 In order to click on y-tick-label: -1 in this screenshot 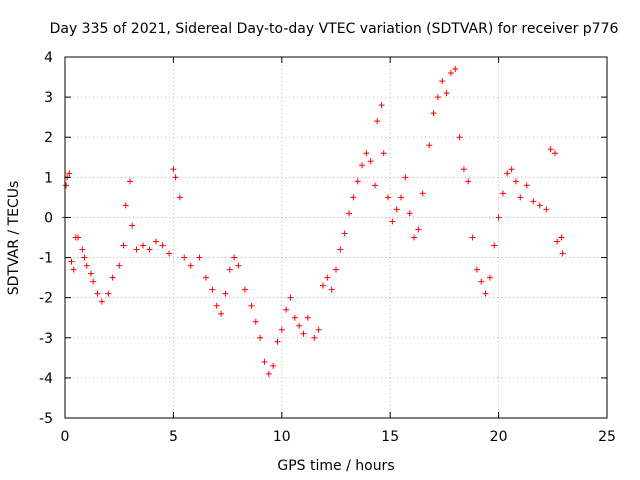, I will do `click(46, 259)`.